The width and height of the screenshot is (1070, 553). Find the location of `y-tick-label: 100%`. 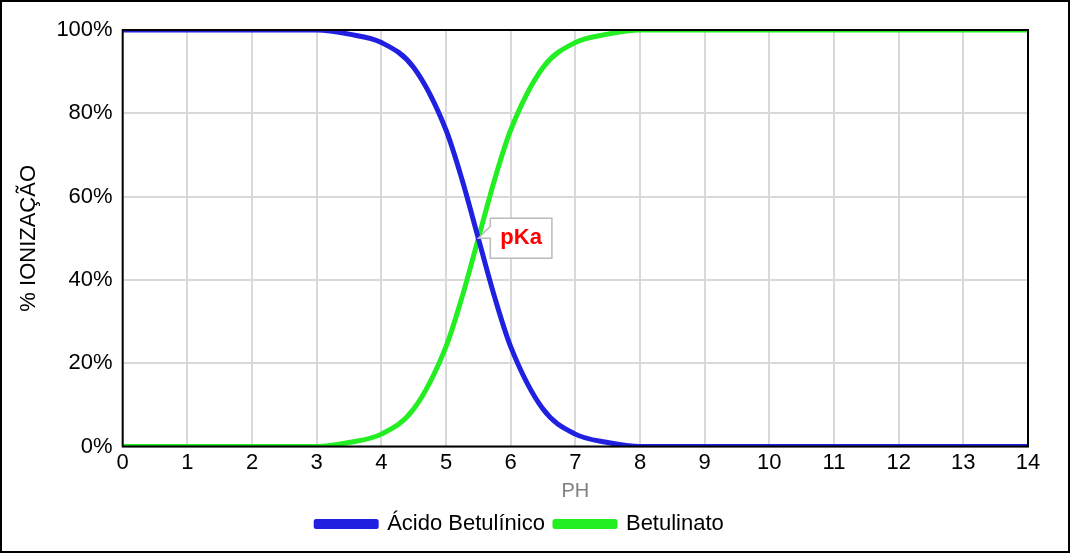

y-tick-label: 100% is located at coordinates (84, 29).